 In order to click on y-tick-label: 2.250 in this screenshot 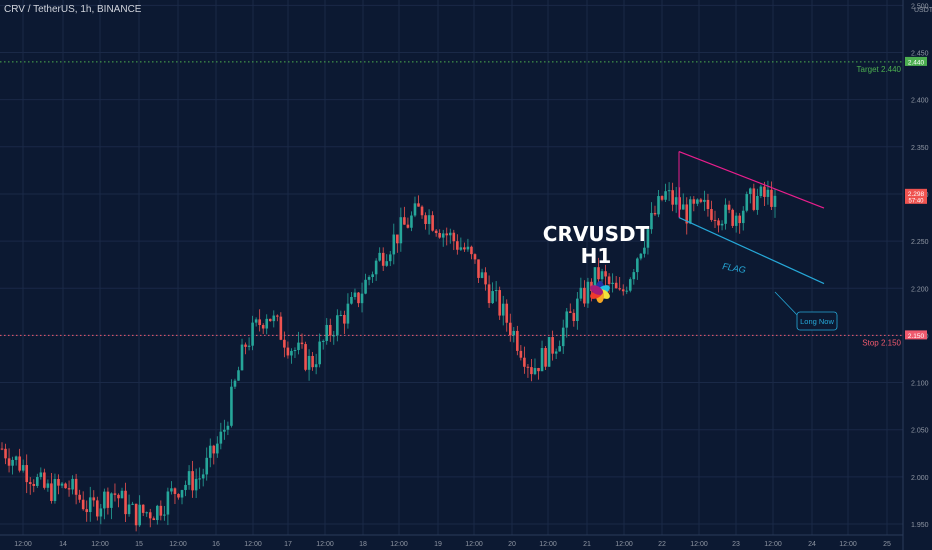, I will do `click(920, 242)`.